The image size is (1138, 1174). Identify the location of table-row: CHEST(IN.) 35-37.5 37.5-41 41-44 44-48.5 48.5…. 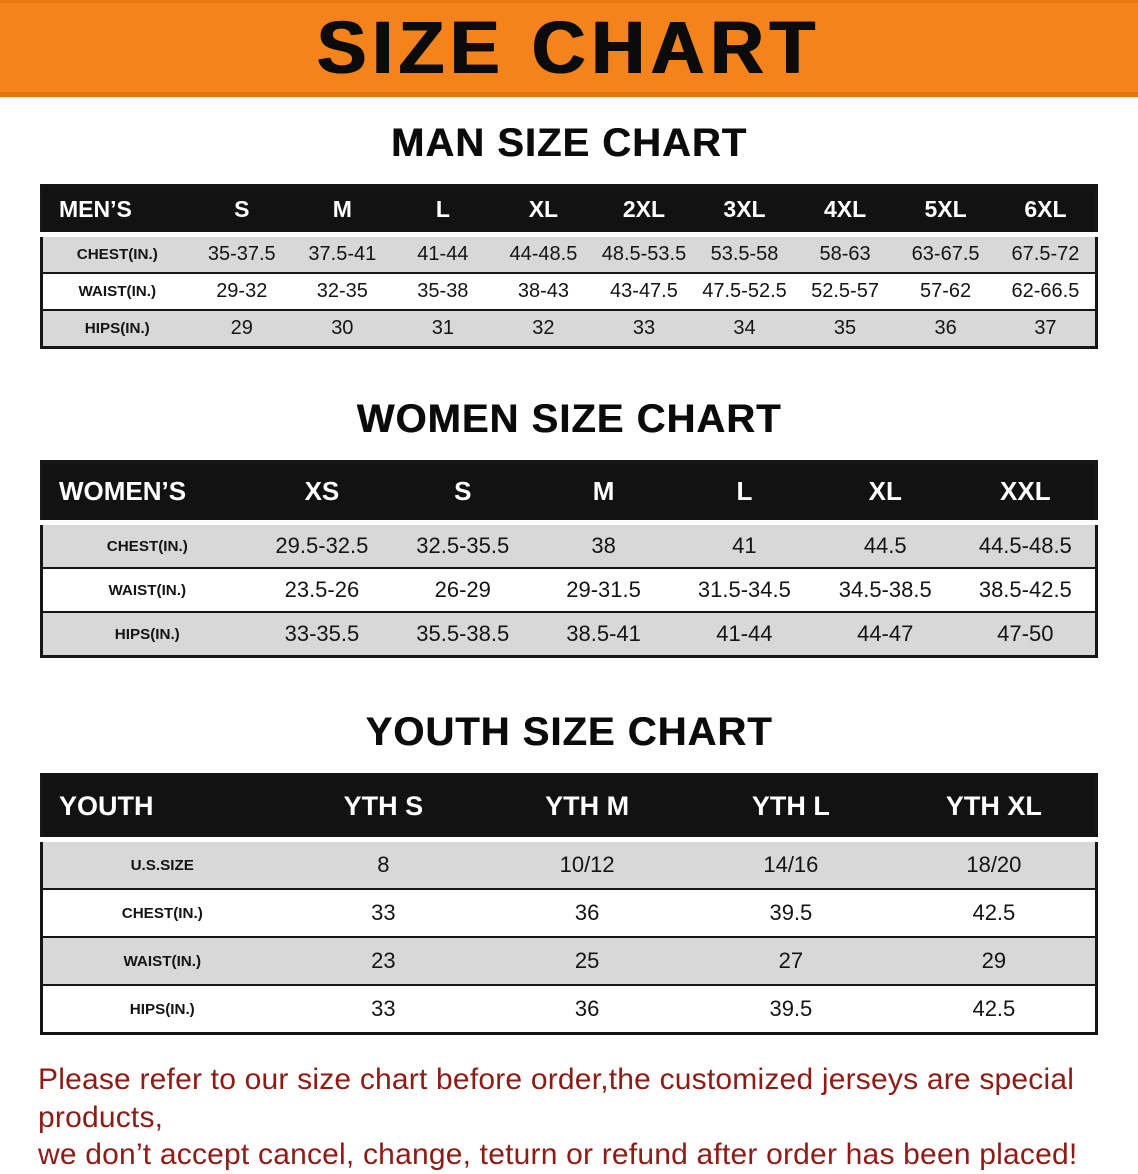
(569, 253).